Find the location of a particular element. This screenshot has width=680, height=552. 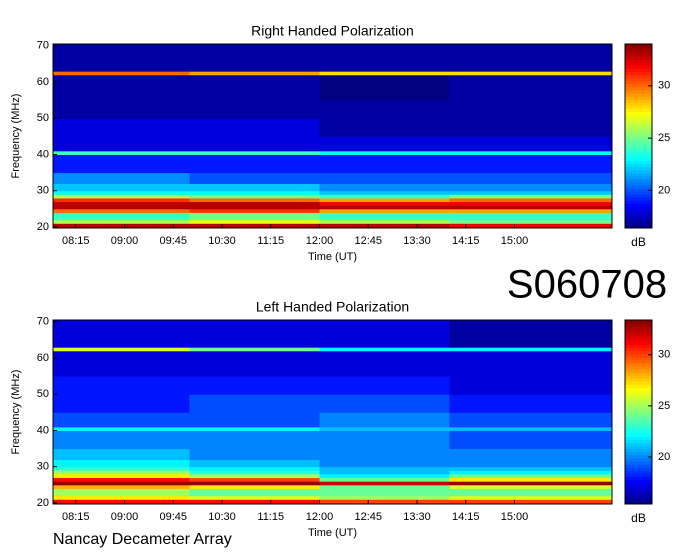

y-tick-label: 40 is located at coordinates (43, 154).